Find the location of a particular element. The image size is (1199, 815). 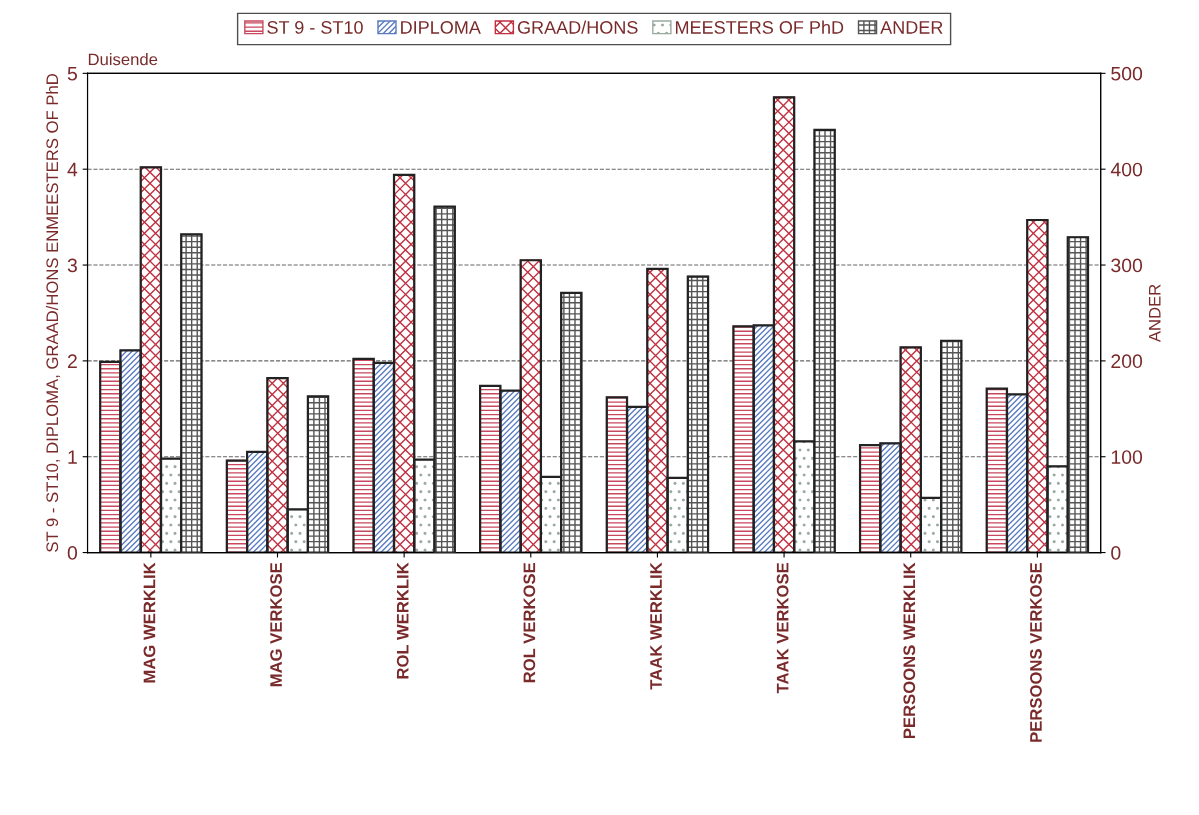

legend-label: ANDER is located at coordinates (911, 27).